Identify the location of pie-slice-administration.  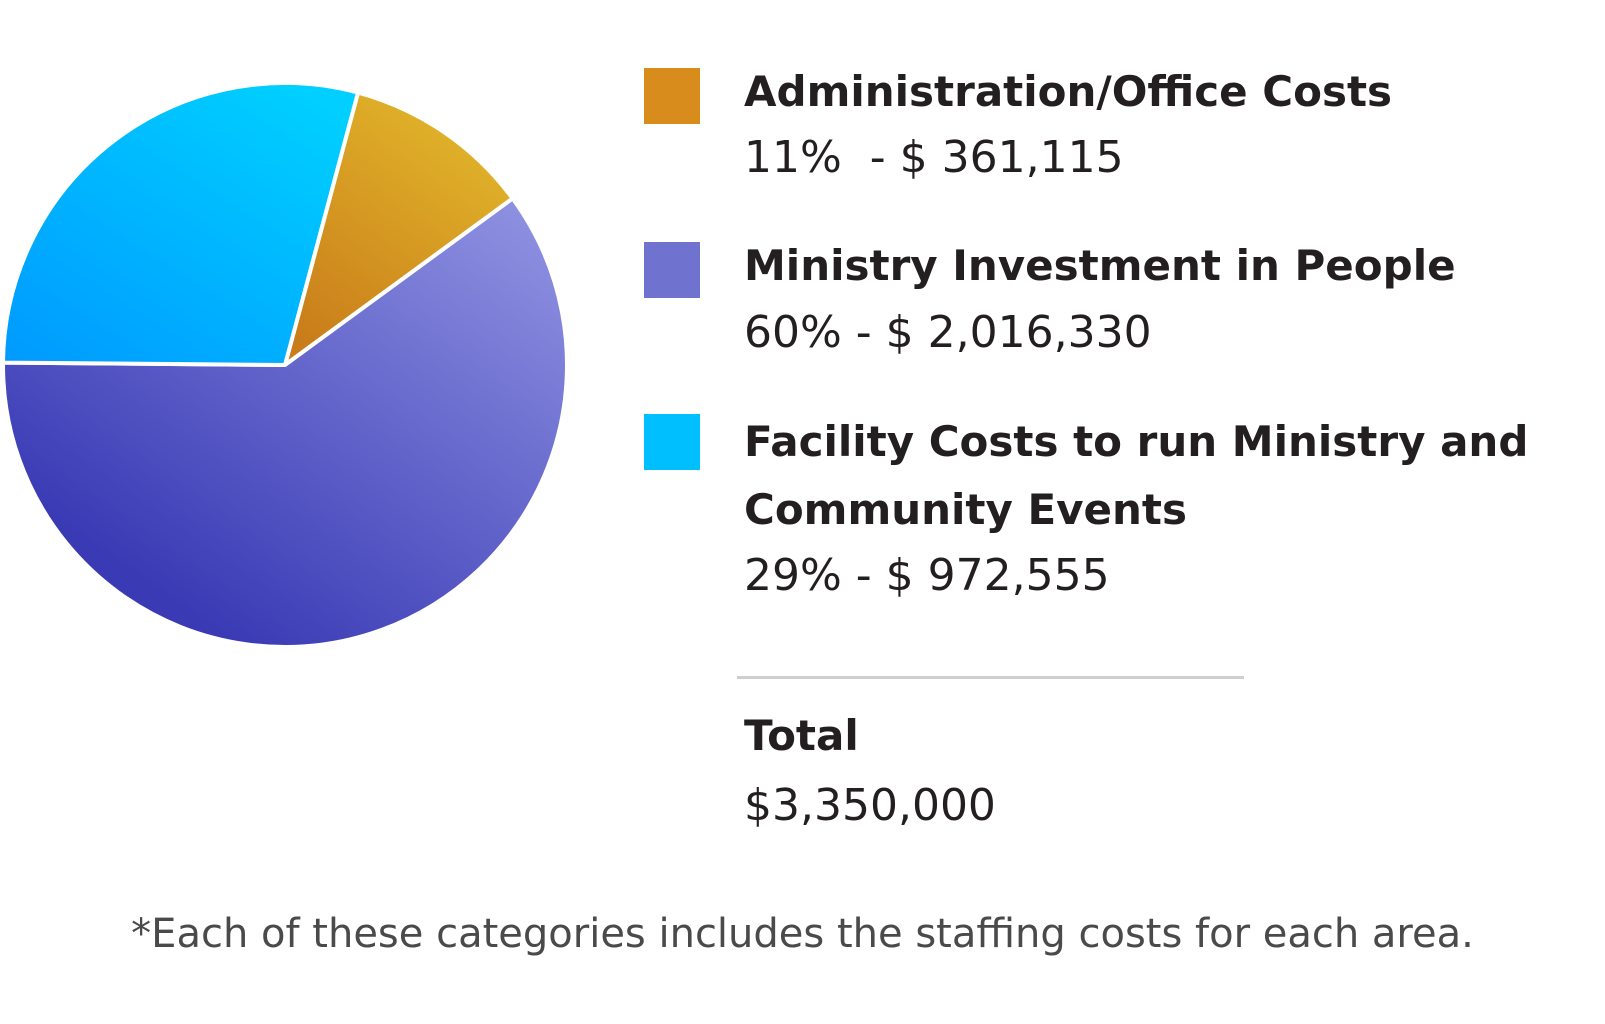
(399, 228).